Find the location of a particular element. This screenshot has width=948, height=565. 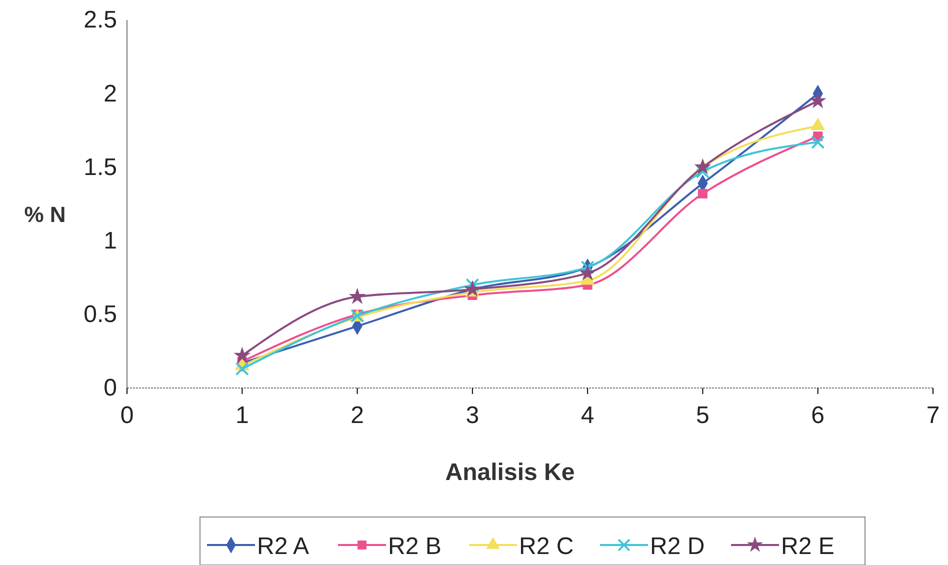

x-tick-label: 2 is located at coordinates (357, 416).